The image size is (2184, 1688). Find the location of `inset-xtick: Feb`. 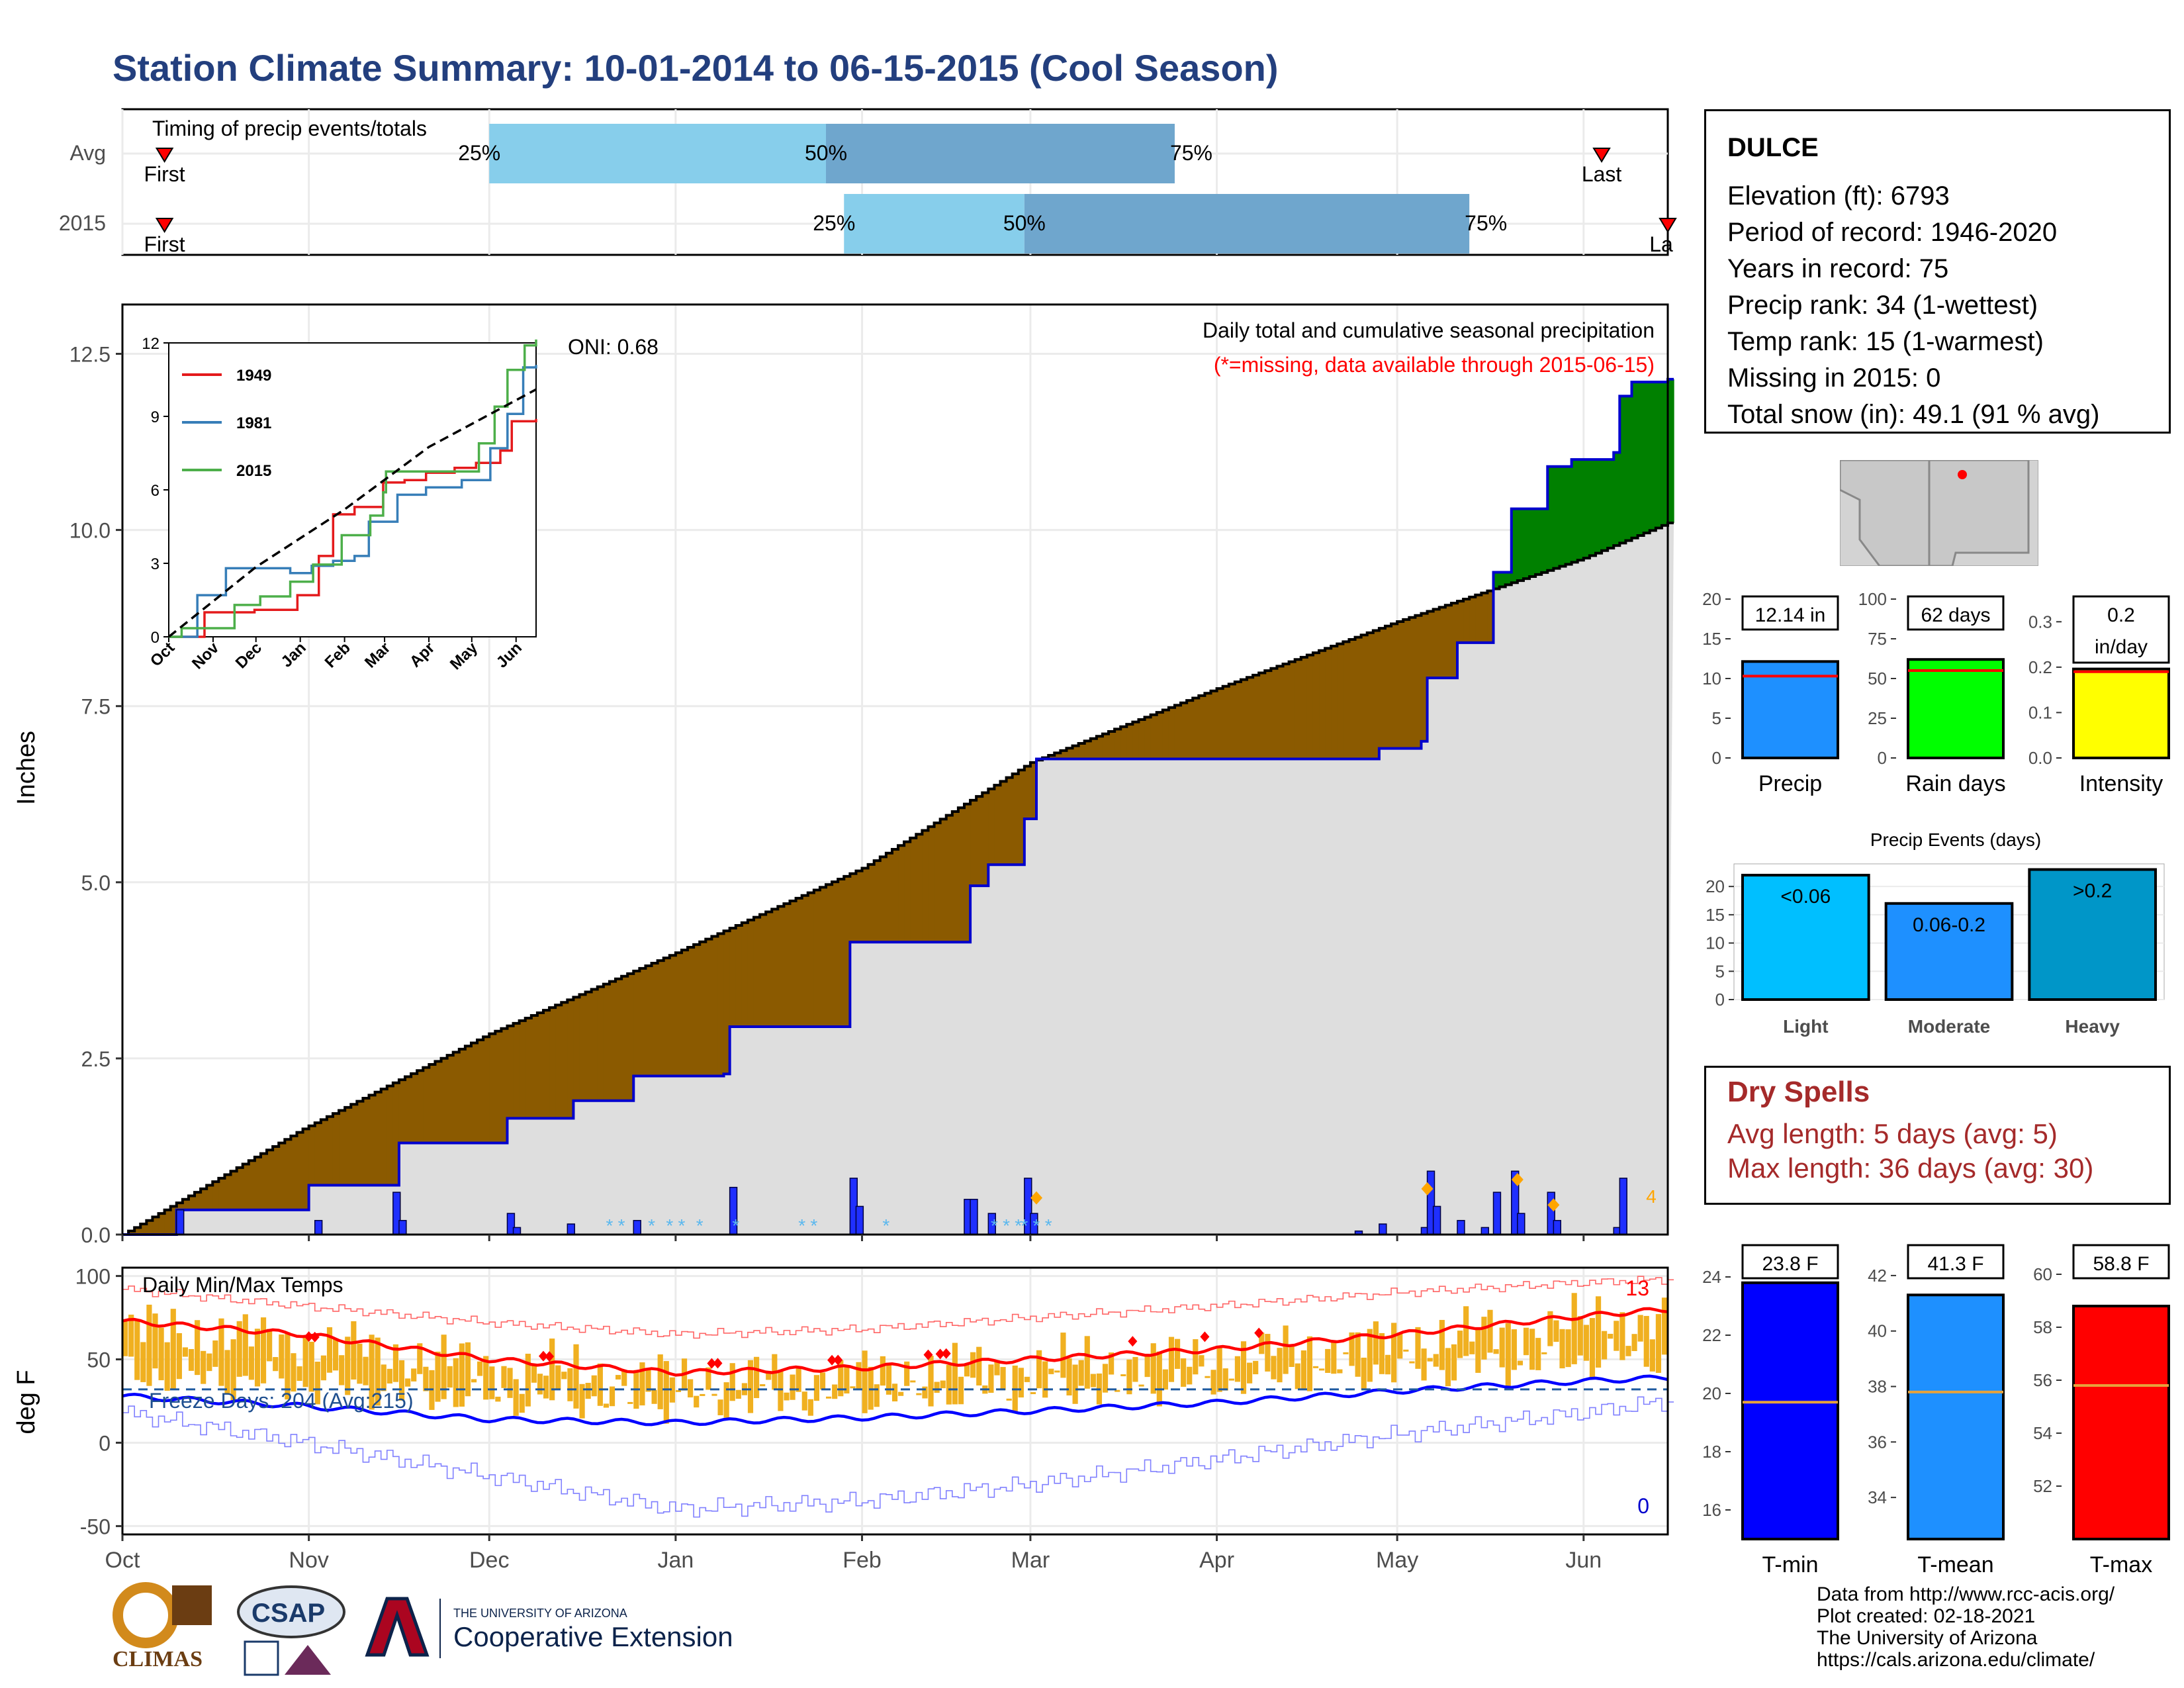

inset-xtick: Feb is located at coordinates (338, 655).